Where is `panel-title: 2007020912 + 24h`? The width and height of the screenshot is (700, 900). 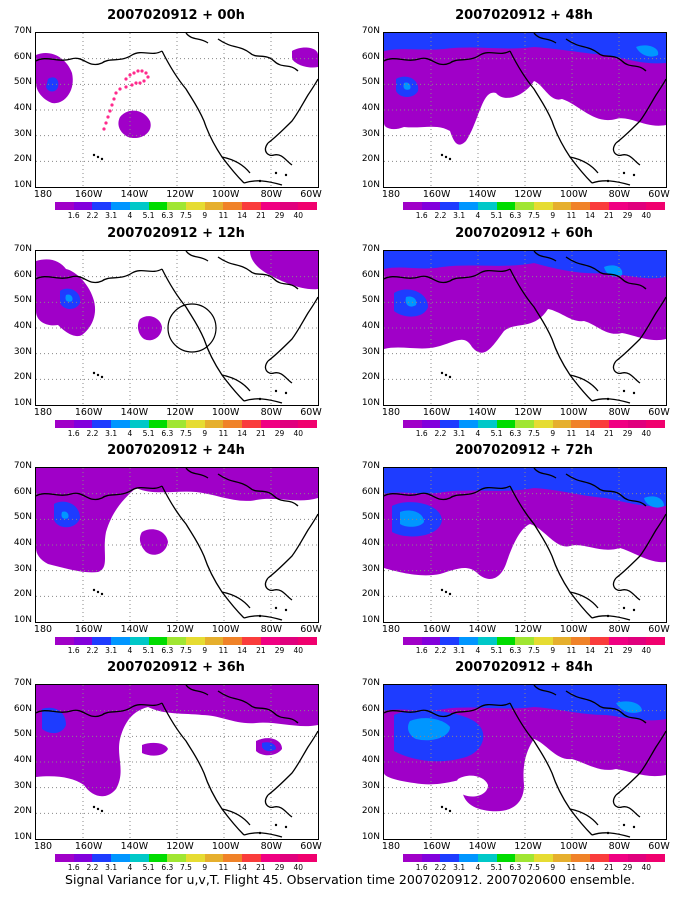 panel-title: 2007020912 + 24h is located at coordinates (176, 450).